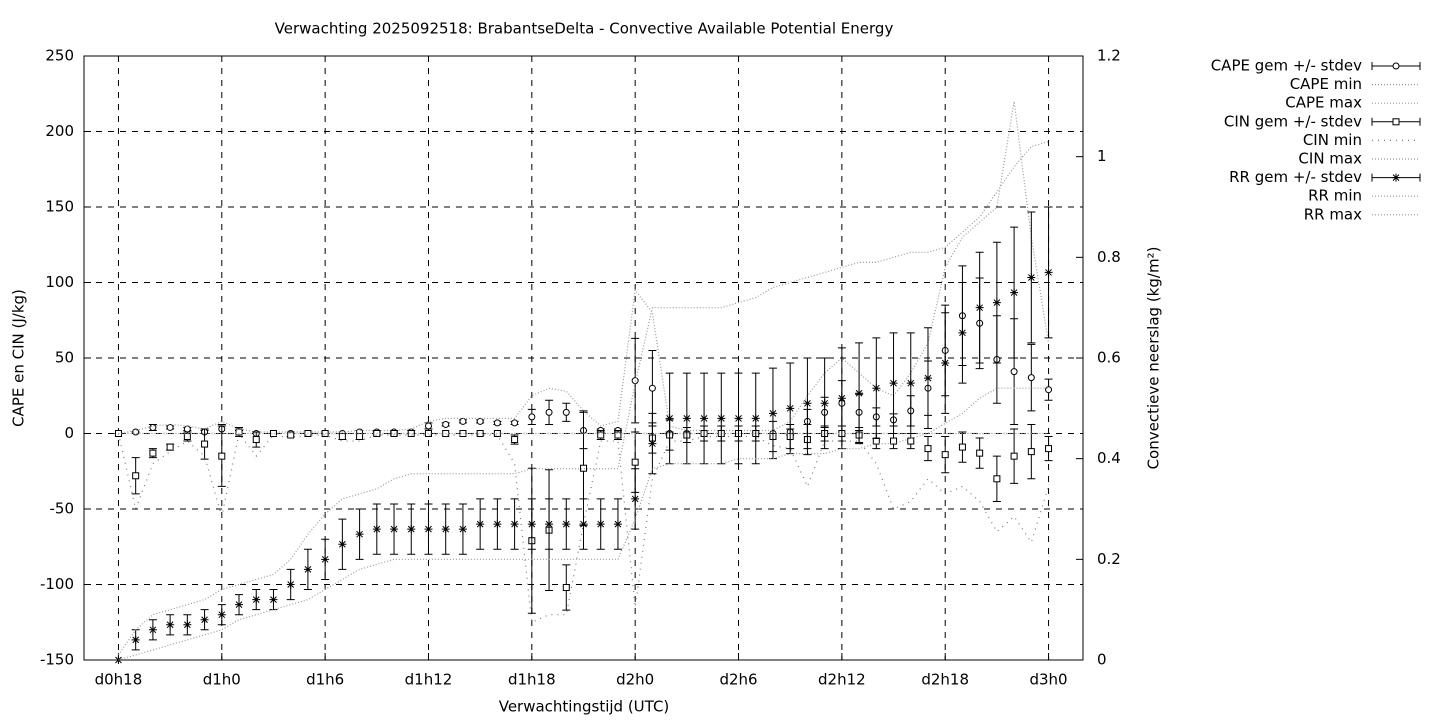  What do you see at coordinates (59, 56) in the screenshot?
I see `y-tick-label: 250` at bounding box center [59, 56].